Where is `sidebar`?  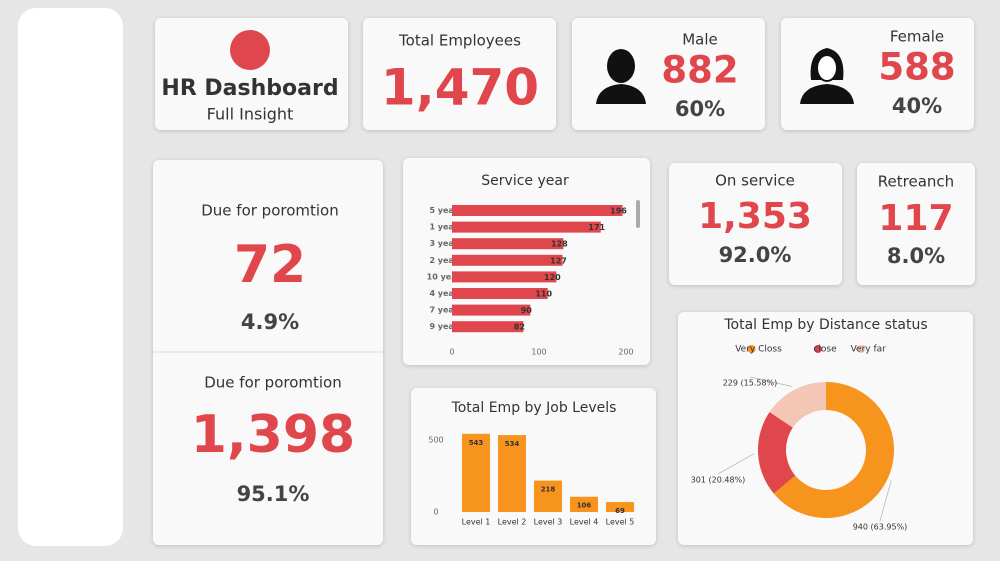 sidebar is located at coordinates (70, 277).